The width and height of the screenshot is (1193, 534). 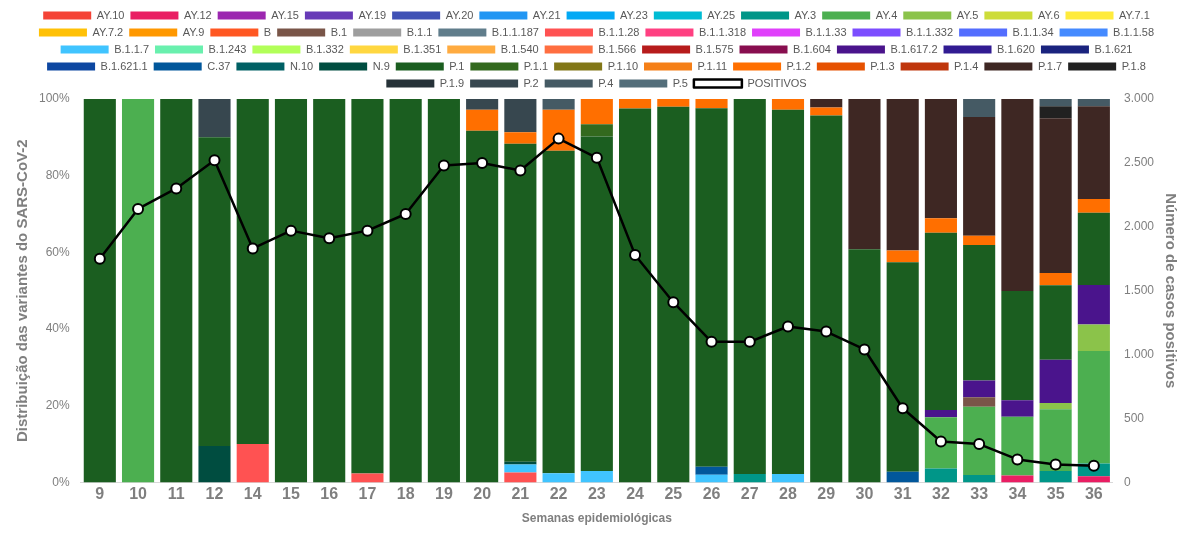 What do you see at coordinates (722, 31) in the screenshot?
I see `legend-label: B.1.1.318` at bounding box center [722, 31].